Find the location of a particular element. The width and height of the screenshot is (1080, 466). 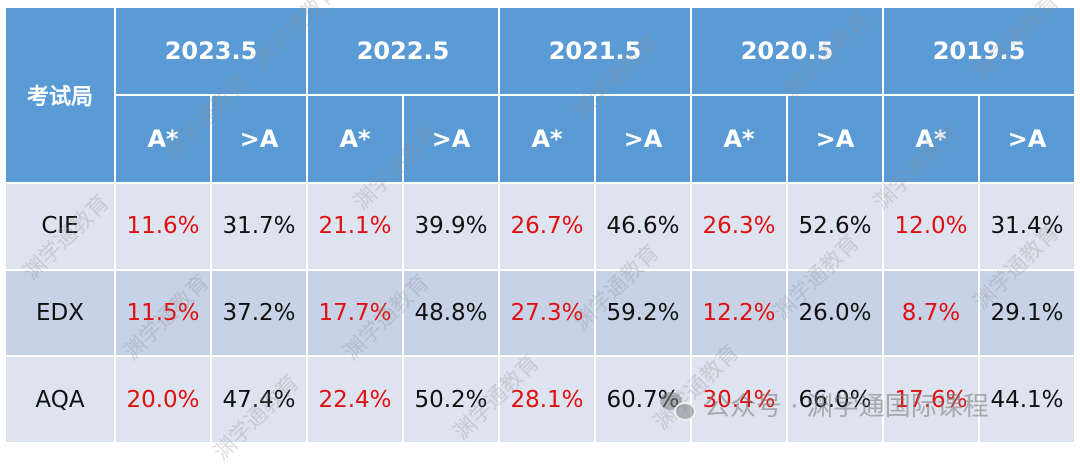

year-header-2019: 2019.5 is located at coordinates (979, 51).